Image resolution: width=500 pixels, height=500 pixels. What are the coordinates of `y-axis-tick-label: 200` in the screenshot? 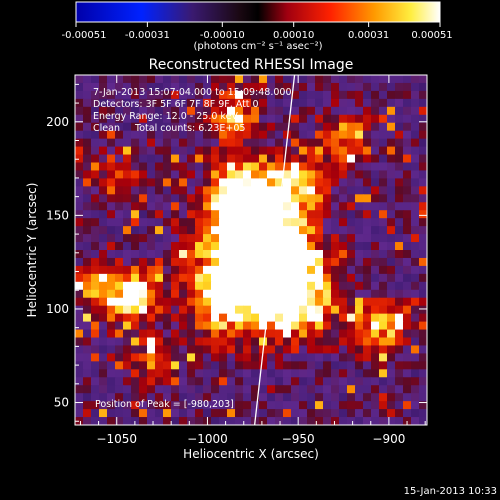 It's located at (57, 122).